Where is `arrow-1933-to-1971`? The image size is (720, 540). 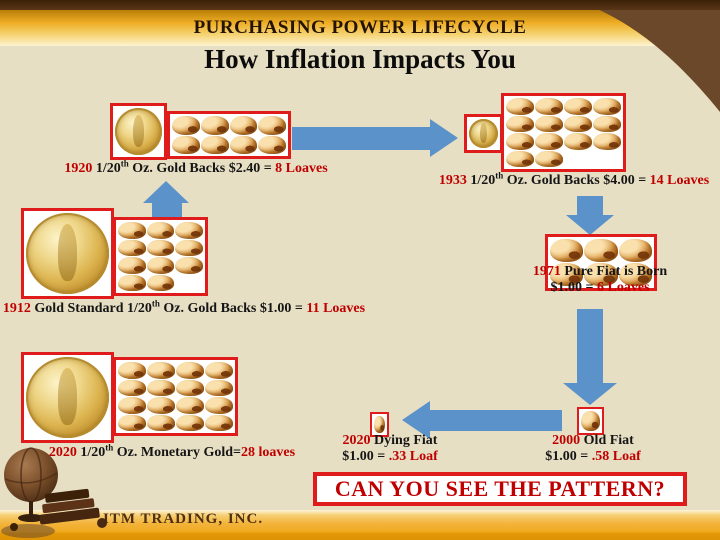
arrow-1933-to-1971 is located at coordinates (590, 205).